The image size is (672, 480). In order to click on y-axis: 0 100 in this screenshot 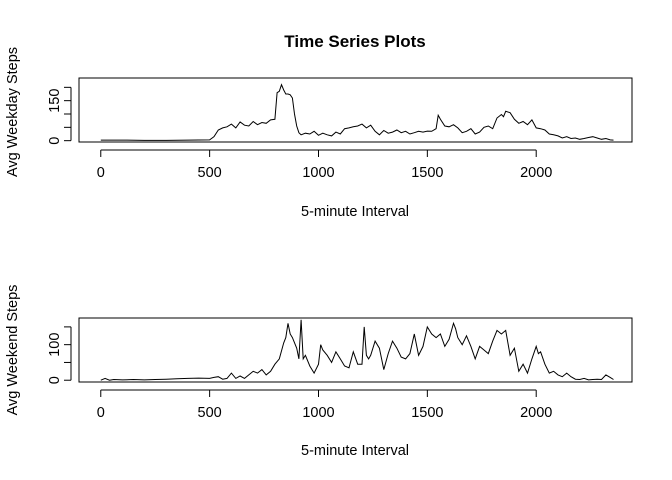, I will do `click(59, 355)`.